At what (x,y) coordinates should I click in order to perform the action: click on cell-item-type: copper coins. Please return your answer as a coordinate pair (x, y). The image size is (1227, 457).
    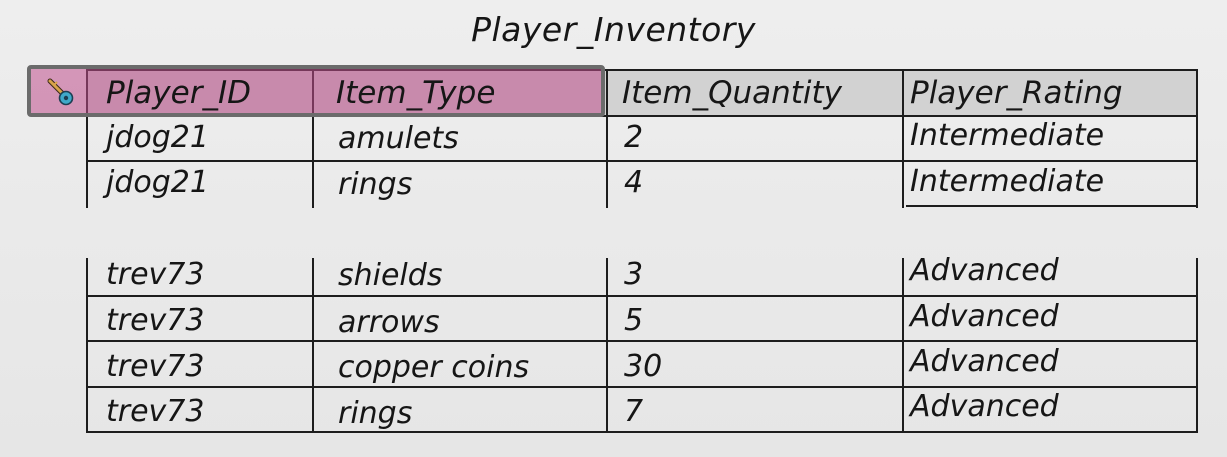
    Looking at the image, I should click on (434, 367).